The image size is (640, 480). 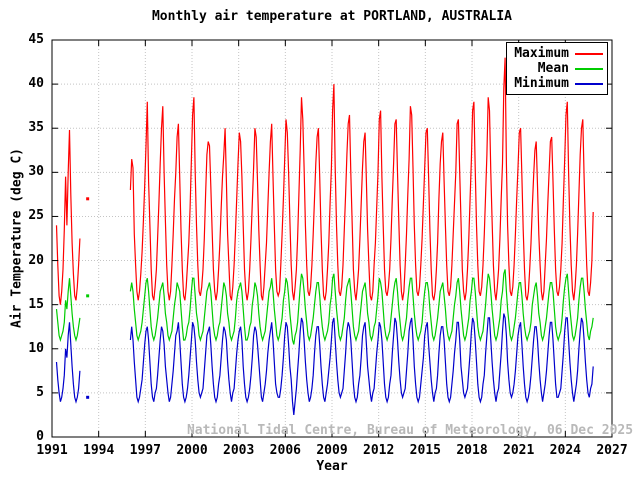 I want to click on x-tick-label: 2009, so click(x=332, y=450).